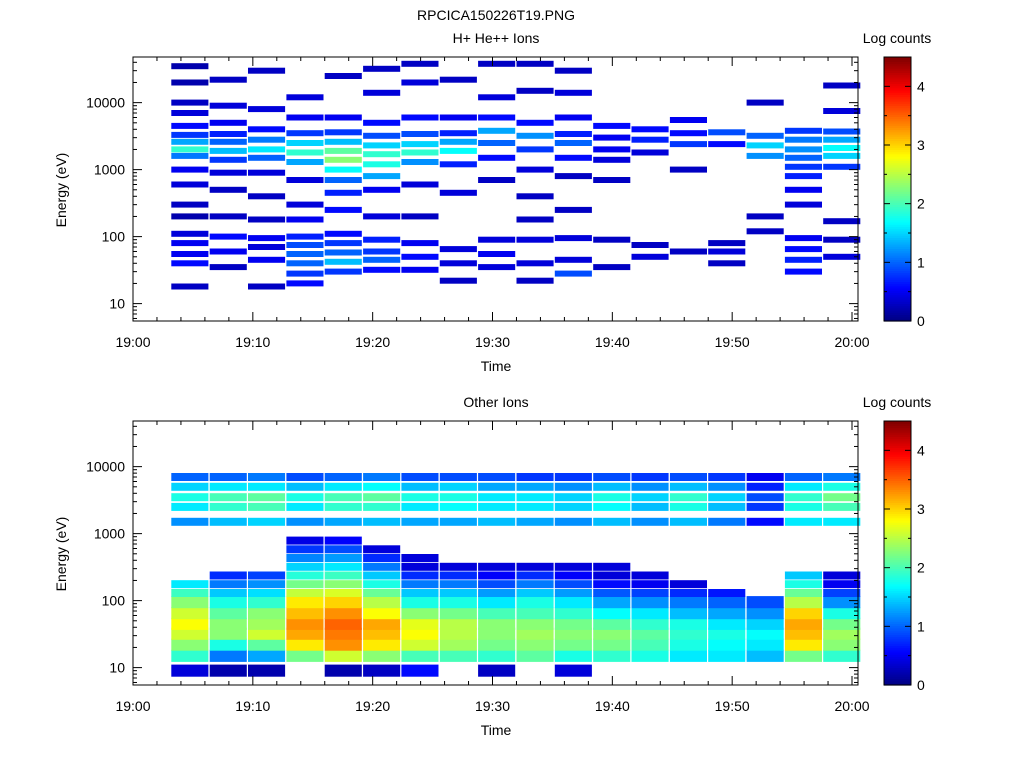  Describe the element at coordinates (921, 685) in the screenshot. I see `colorbar-tick-label: 0` at that location.